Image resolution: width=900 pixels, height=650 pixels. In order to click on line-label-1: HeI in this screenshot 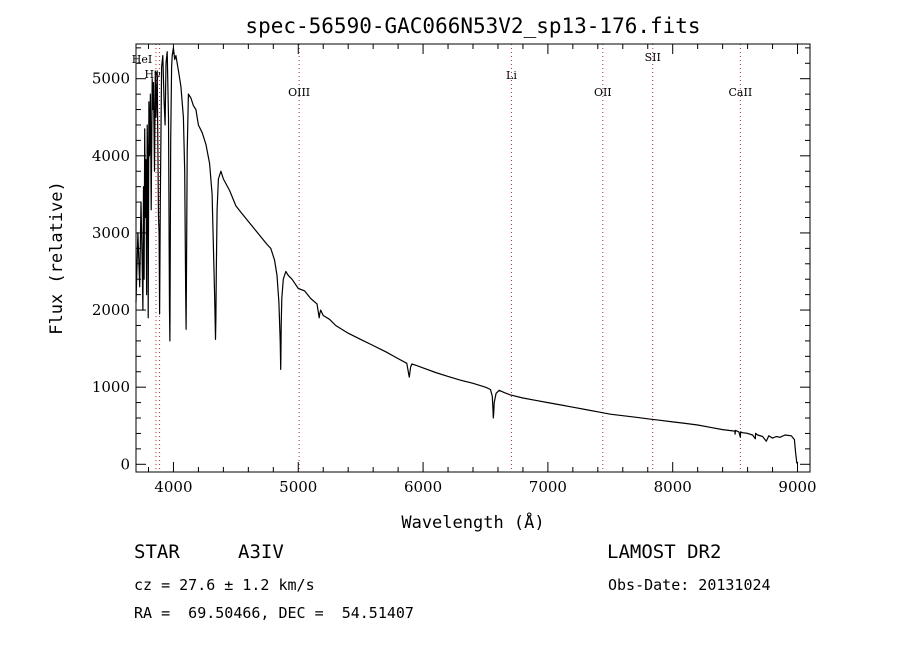, I will do `click(142, 59)`.